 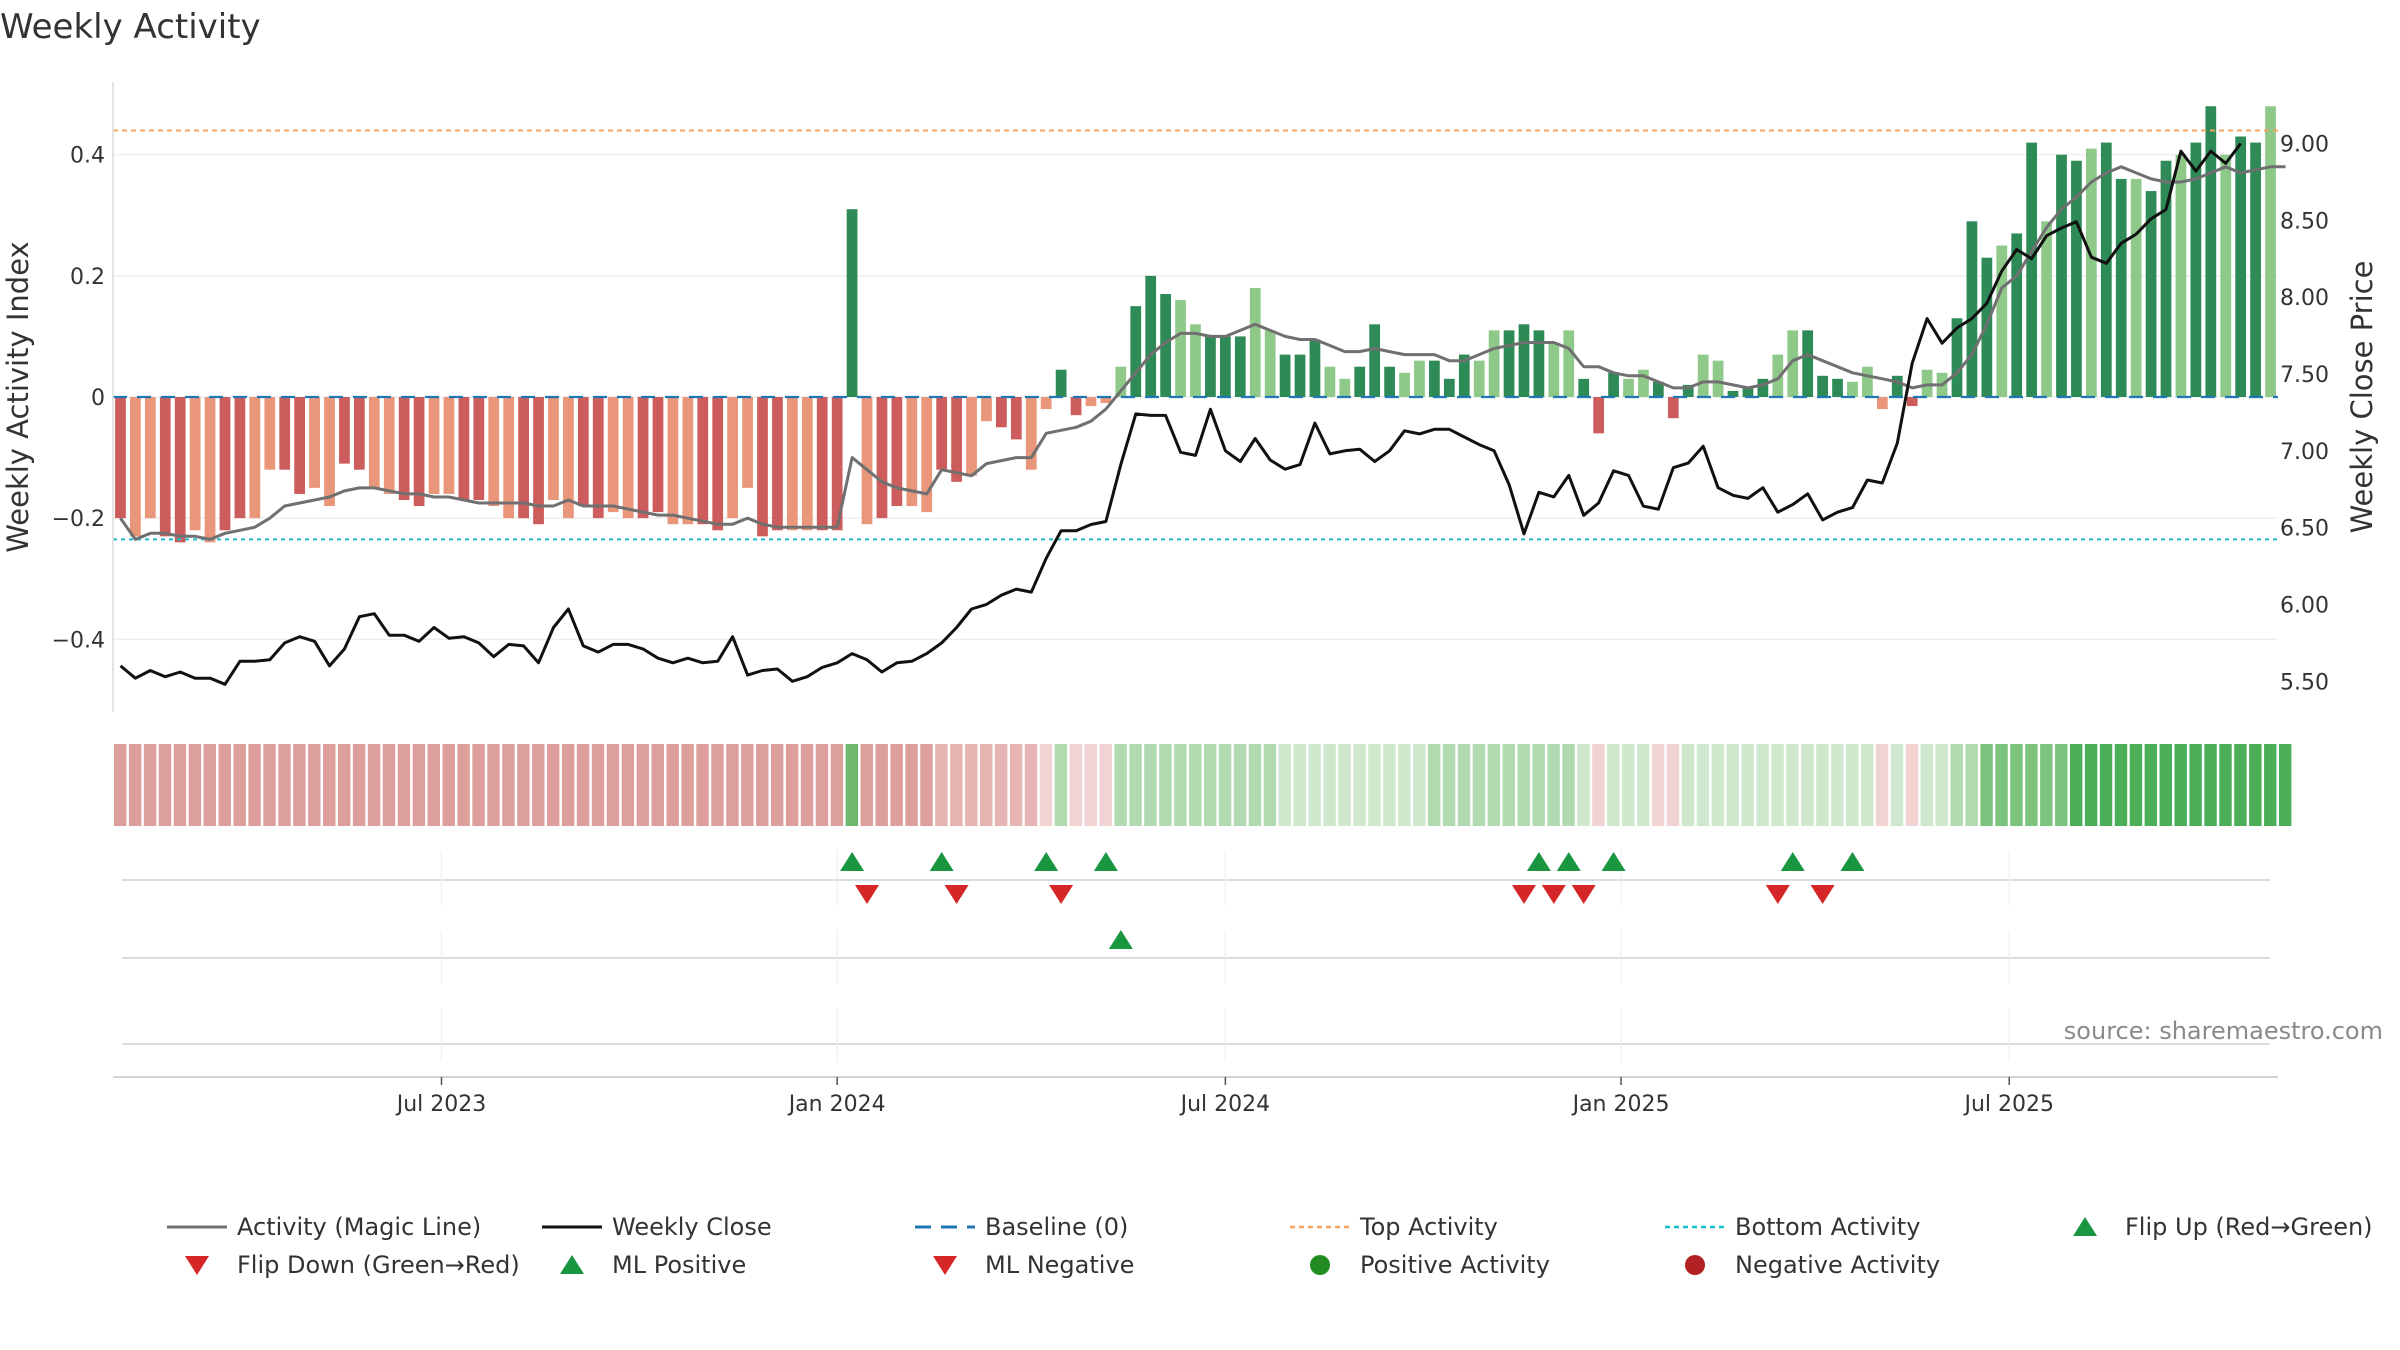 I want to click on legend-item: Bottom Activity, so click(x=1792, y=1227).